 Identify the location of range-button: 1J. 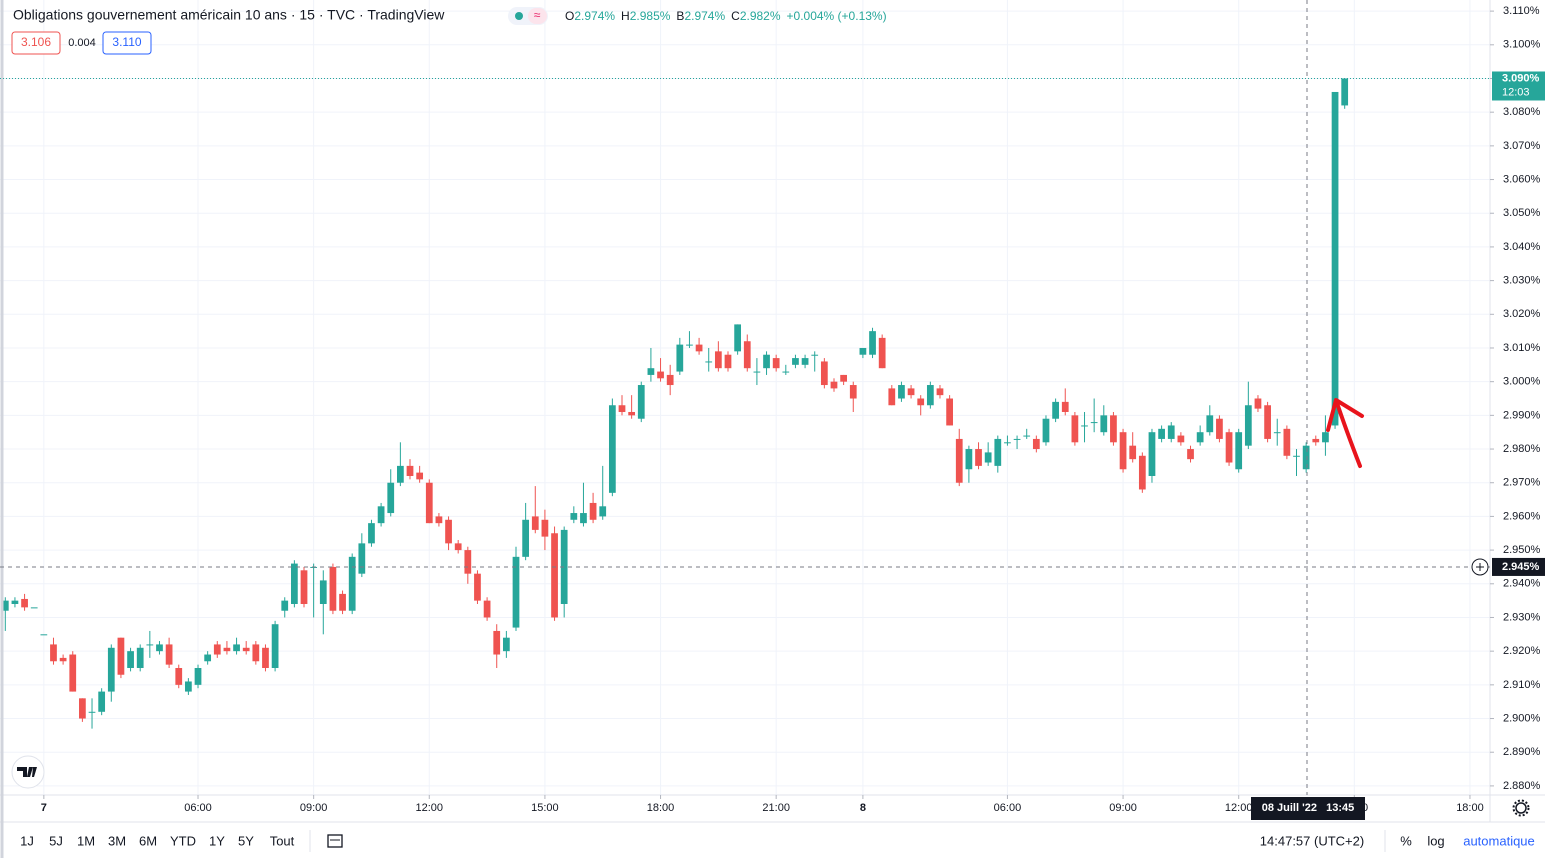
(27, 840).